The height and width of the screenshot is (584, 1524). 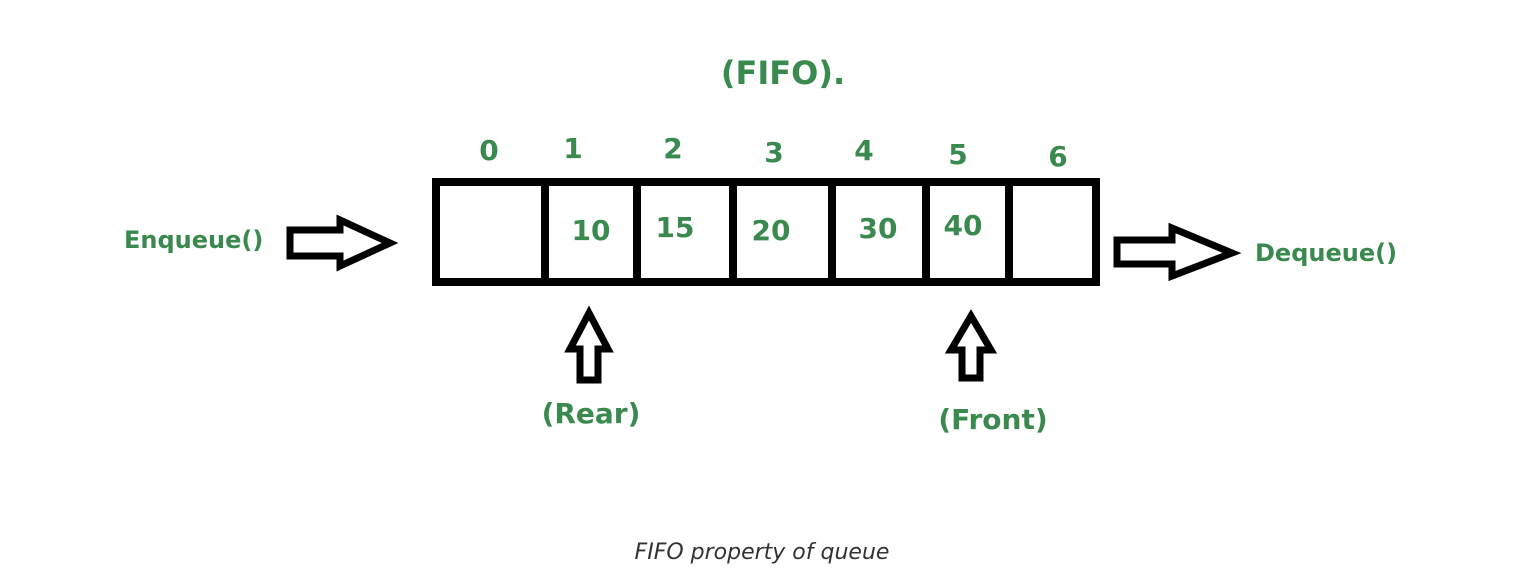 I want to click on index-label: 3, so click(x=773, y=152).